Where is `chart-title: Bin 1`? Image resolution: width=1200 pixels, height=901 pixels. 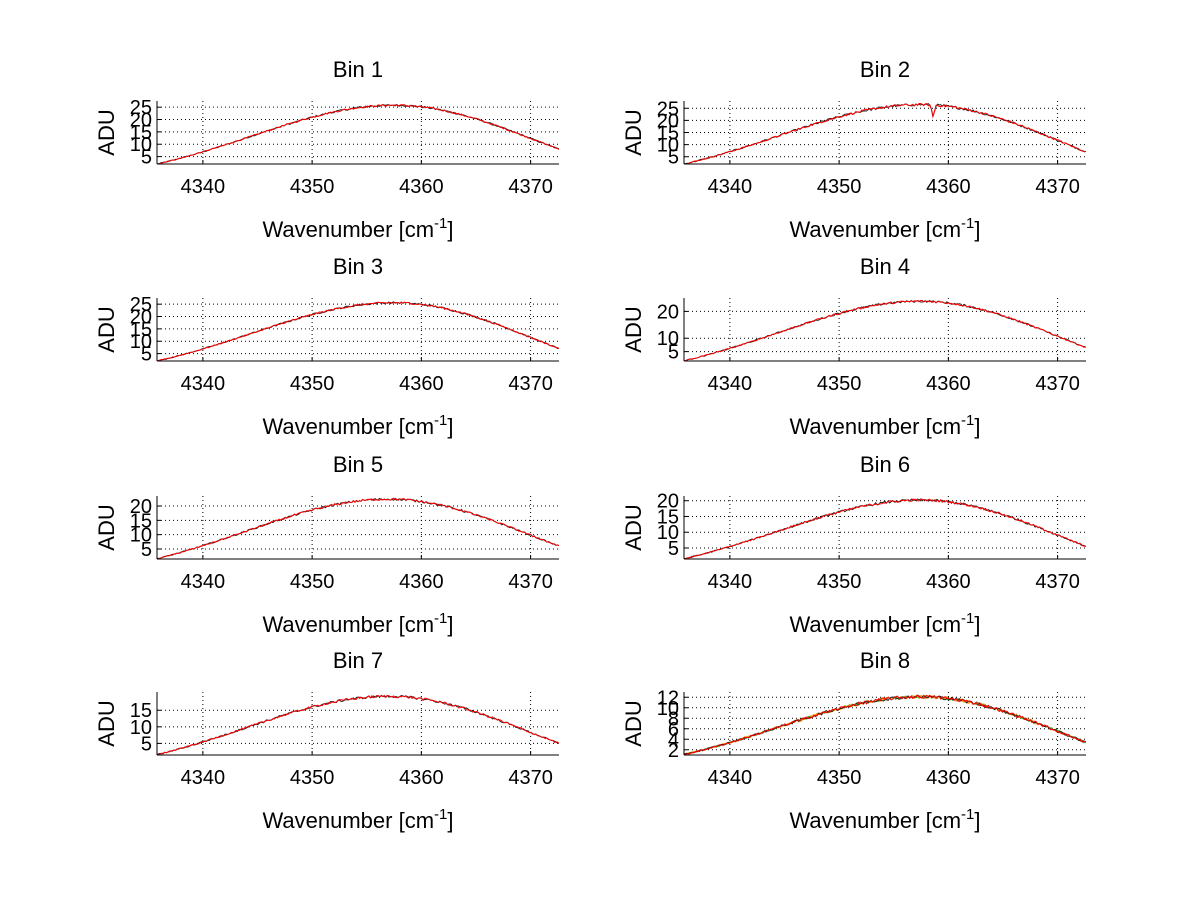 chart-title: Bin 1 is located at coordinates (358, 69).